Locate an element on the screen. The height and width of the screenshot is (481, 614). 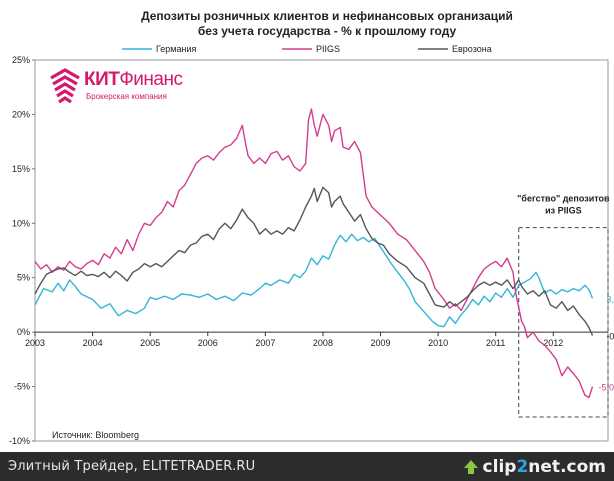
y-tick-label: 20% is located at coordinates (21, 114).